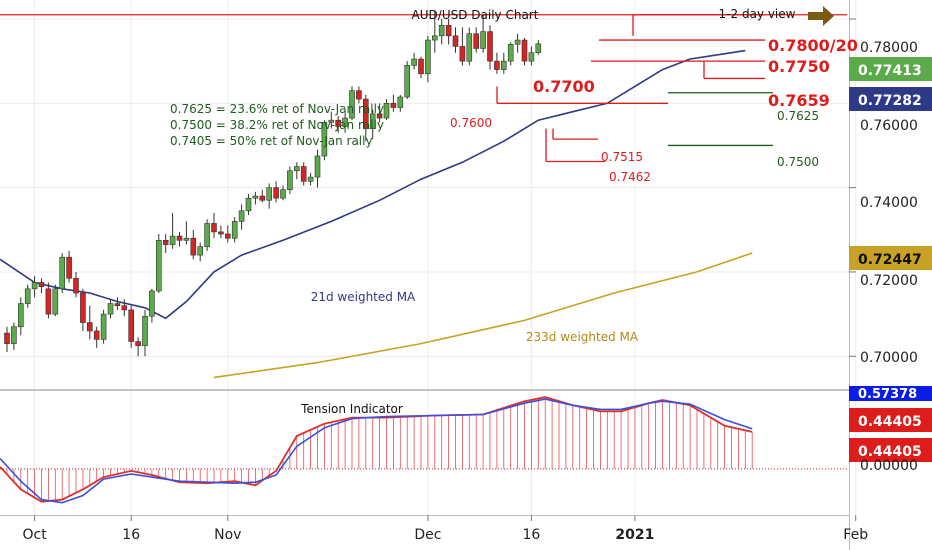 This screenshot has width=932, height=550. What do you see at coordinates (849, 275) in the screenshot?
I see `axis-divider` at bounding box center [849, 275].